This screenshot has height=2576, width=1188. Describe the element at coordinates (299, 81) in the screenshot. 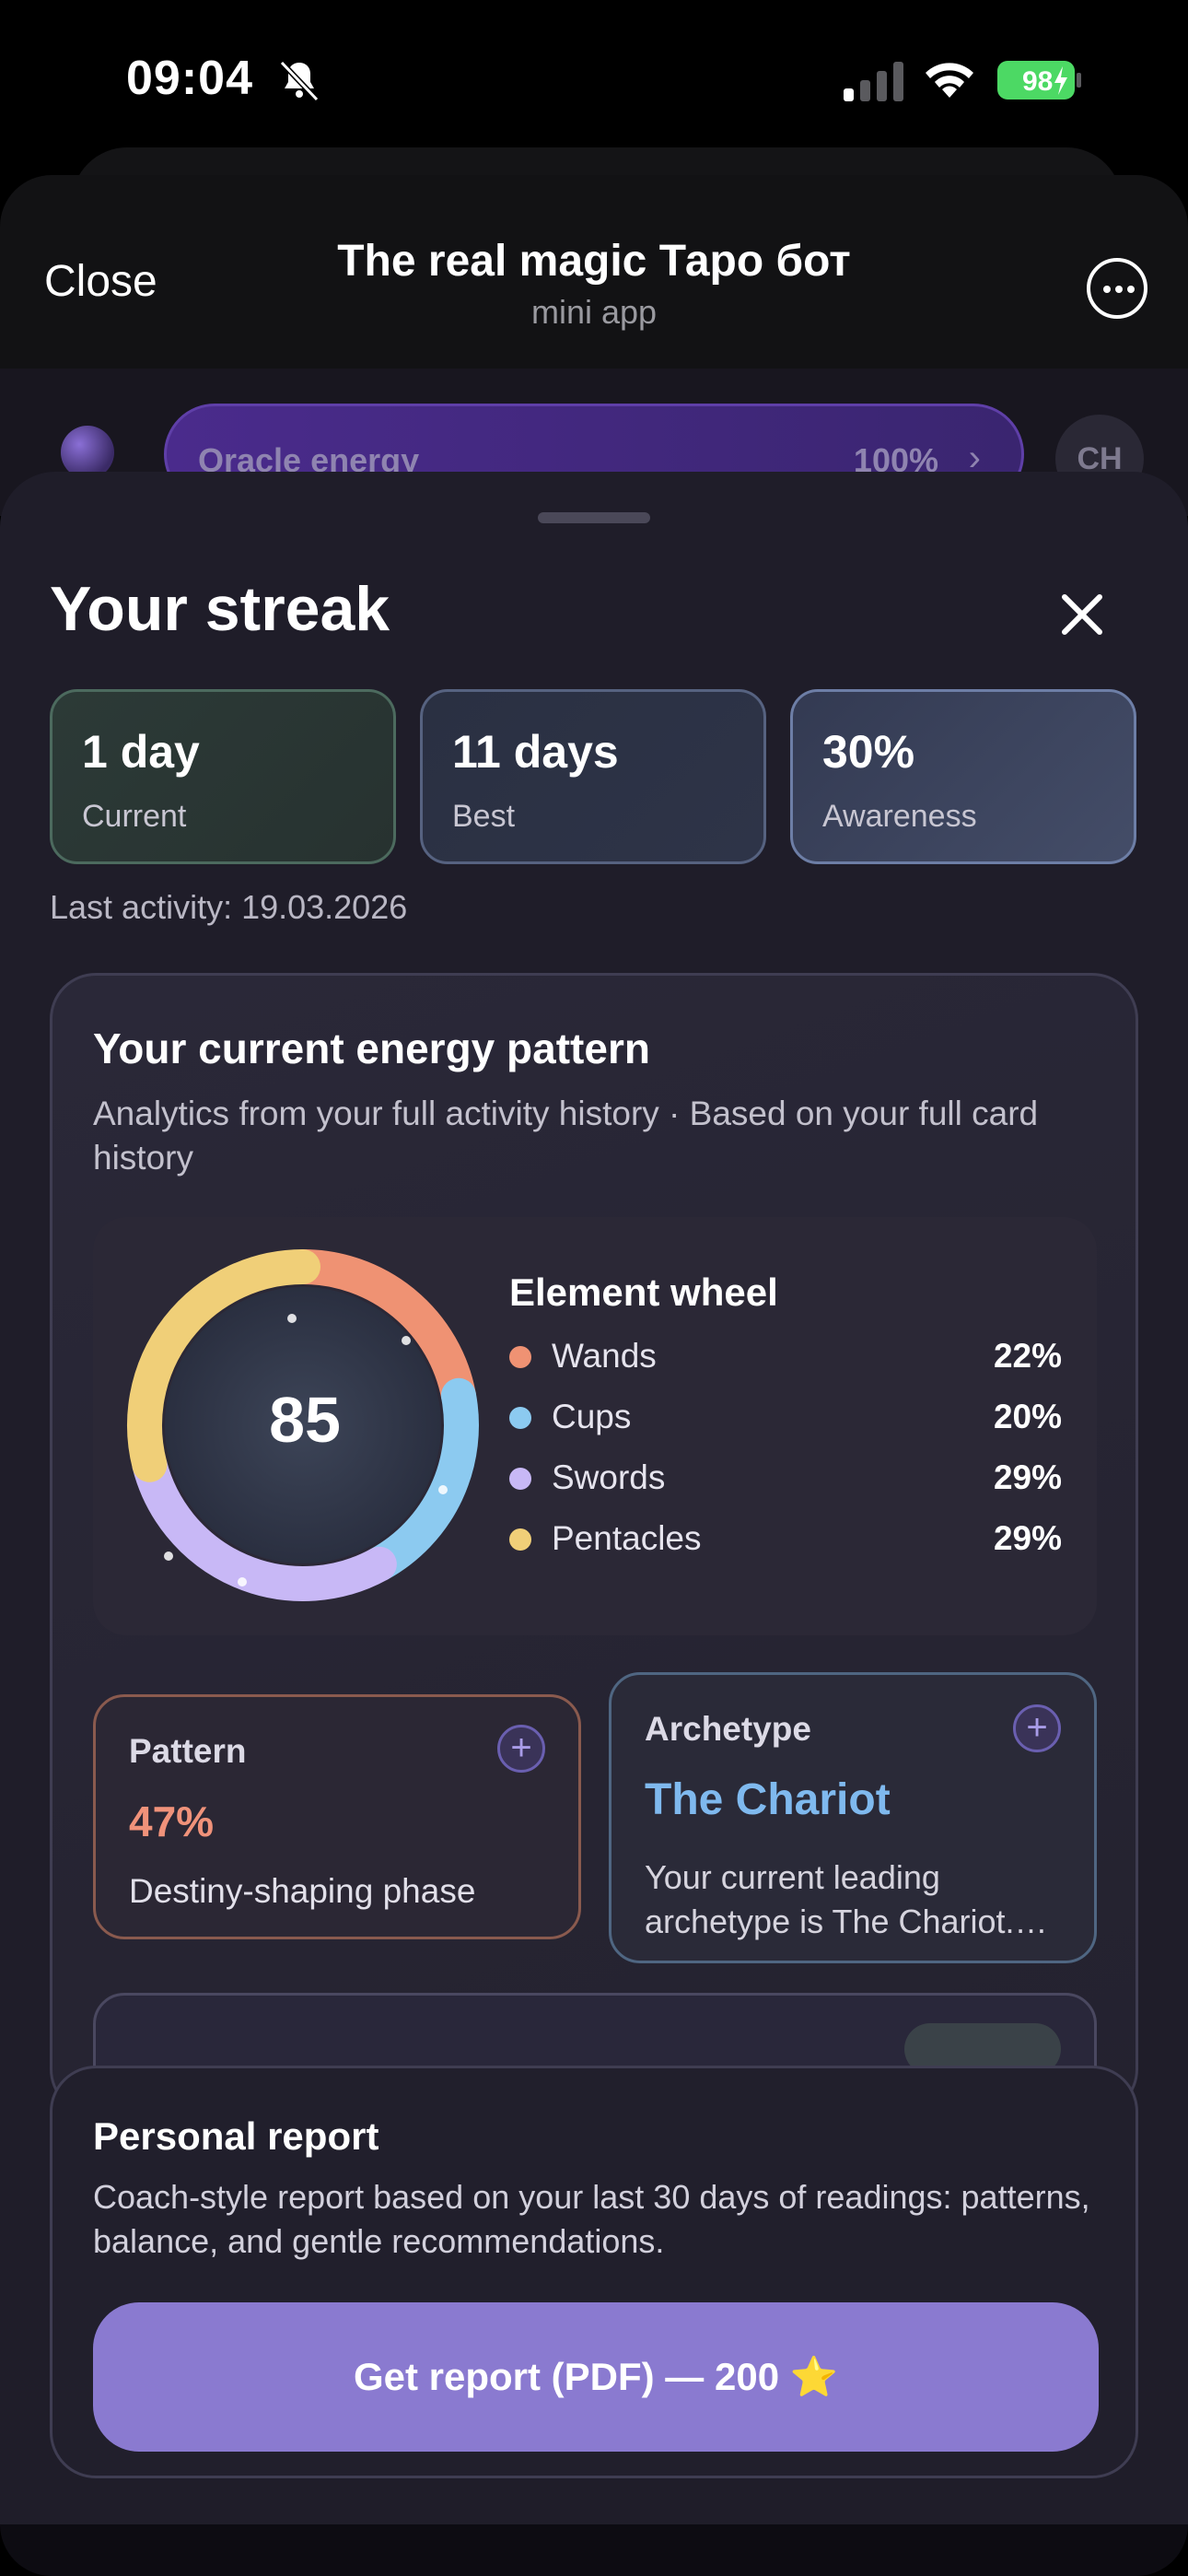

I see `bell-slash-icon` at that location.